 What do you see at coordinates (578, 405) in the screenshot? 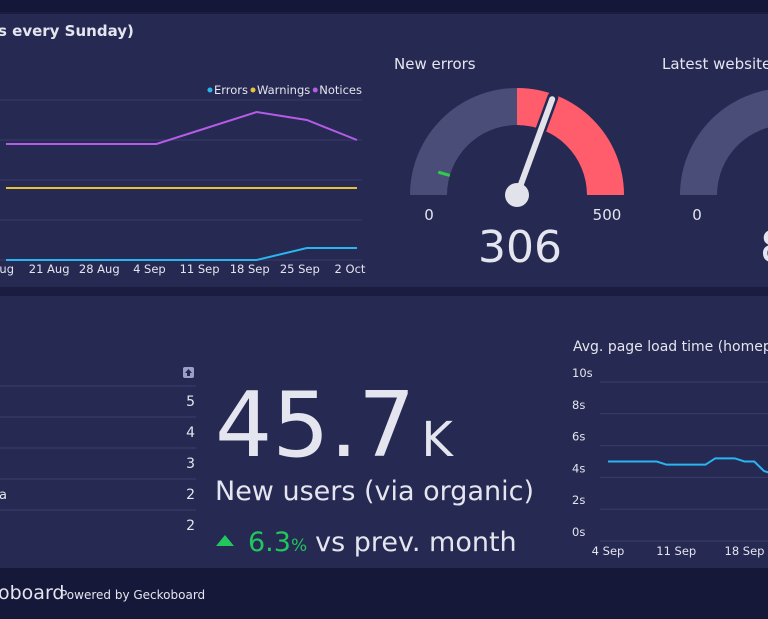
I see `y-tick-label: 8s` at bounding box center [578, 405].